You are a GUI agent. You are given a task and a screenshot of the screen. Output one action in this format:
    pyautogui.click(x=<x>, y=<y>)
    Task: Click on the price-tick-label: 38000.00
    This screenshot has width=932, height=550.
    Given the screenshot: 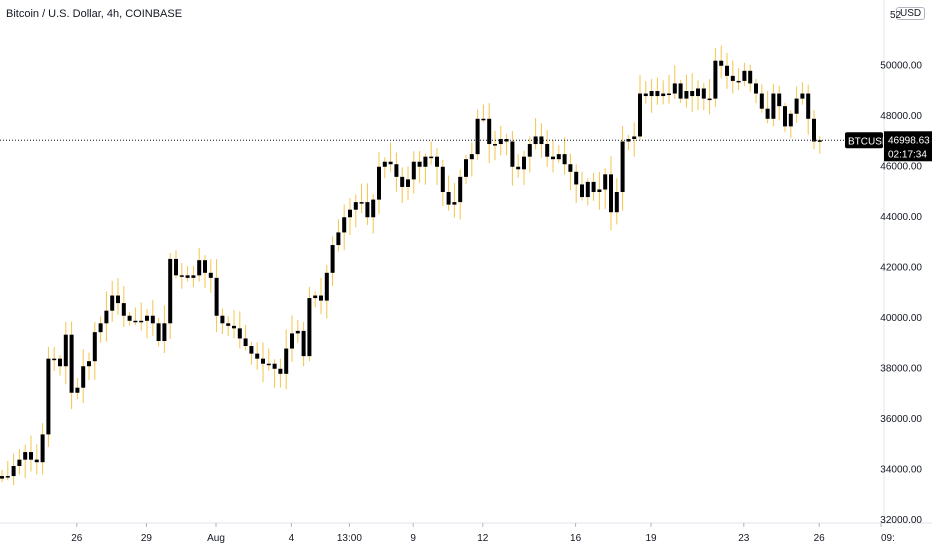 What is the action you would take?
    pyautogui.click(x=901, y=369)
    